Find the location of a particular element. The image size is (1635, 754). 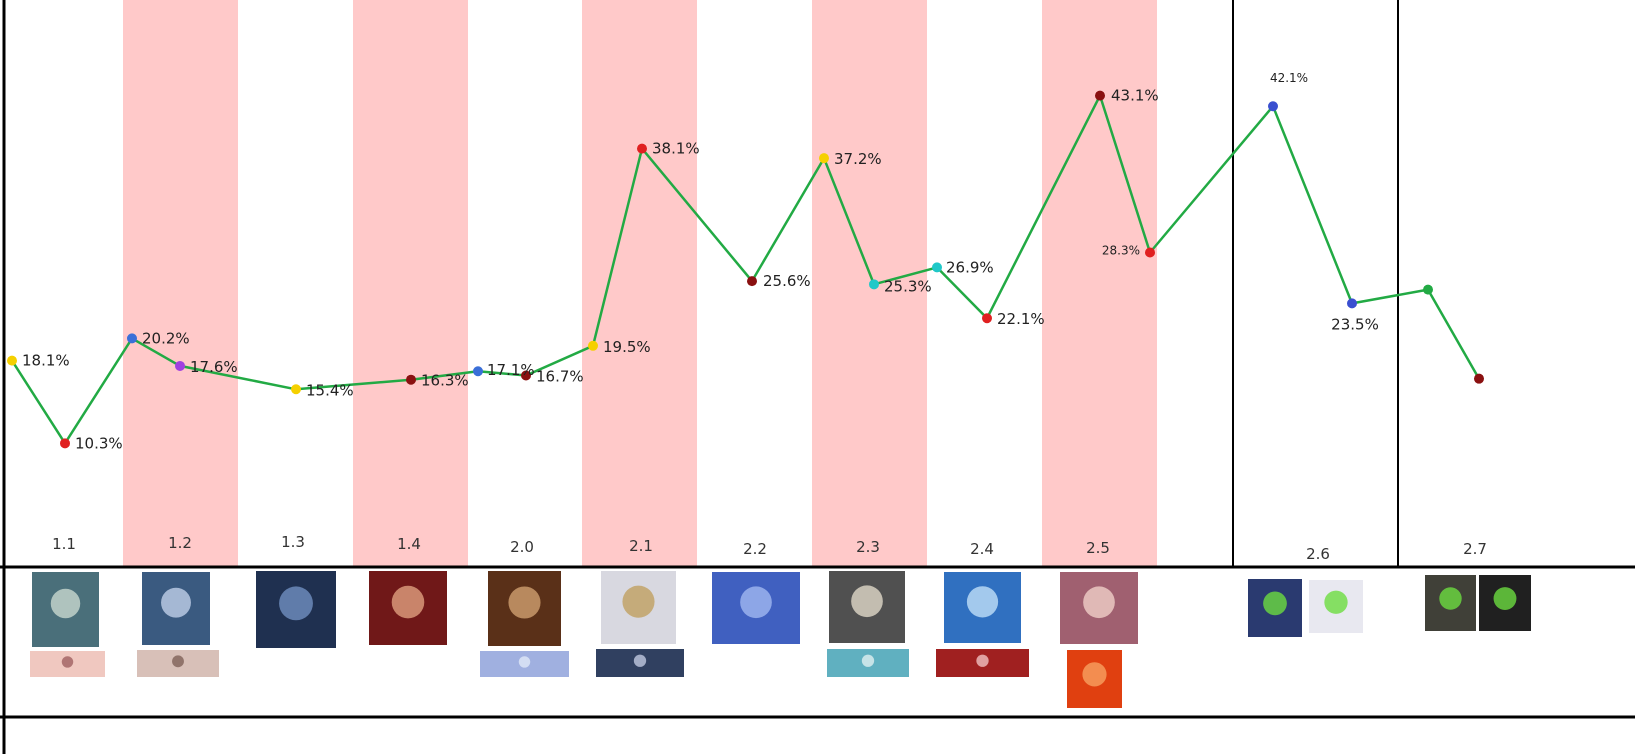

data-label: 19.5% is located at coordinates (627, 347).